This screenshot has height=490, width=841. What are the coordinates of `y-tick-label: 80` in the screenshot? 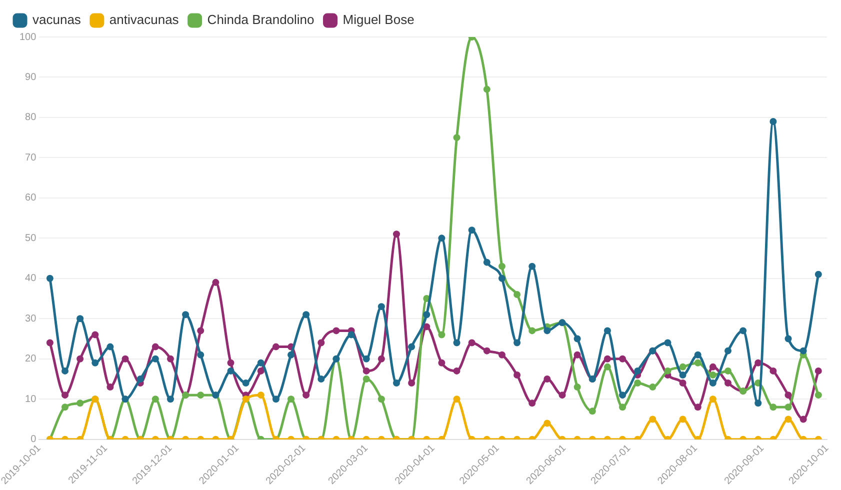 It's located at (31, 118).